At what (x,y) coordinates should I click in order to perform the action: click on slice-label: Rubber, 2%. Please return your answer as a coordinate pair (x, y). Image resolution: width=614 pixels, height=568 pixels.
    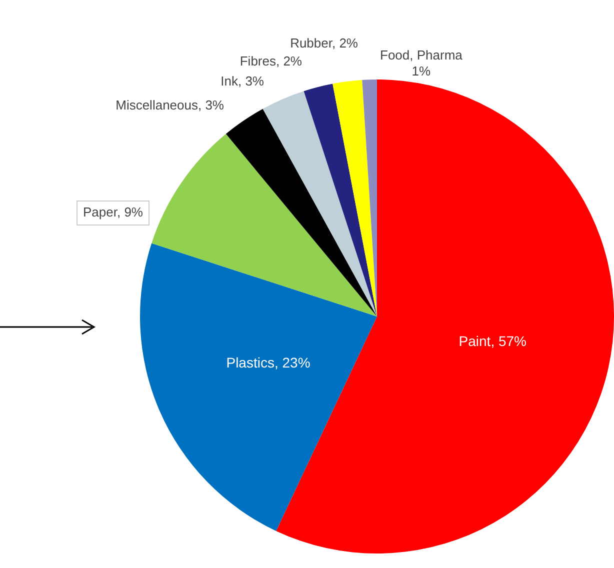
    Looking at the image, I should click on (324, 43).